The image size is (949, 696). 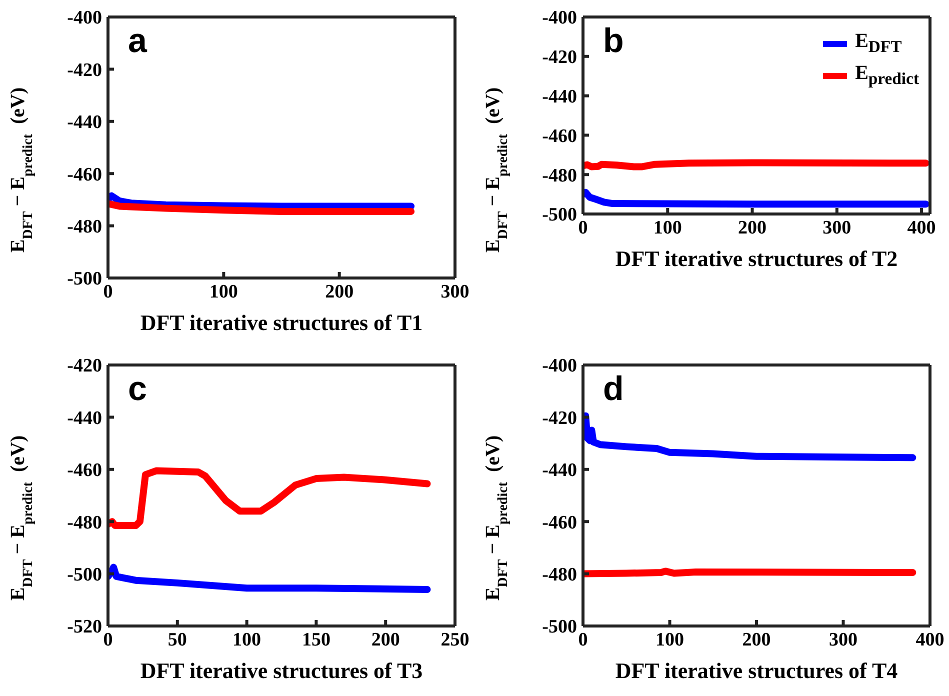 I want to click on x-axis-title: DFT iterative structures of T2, so click(x=756, y=258).